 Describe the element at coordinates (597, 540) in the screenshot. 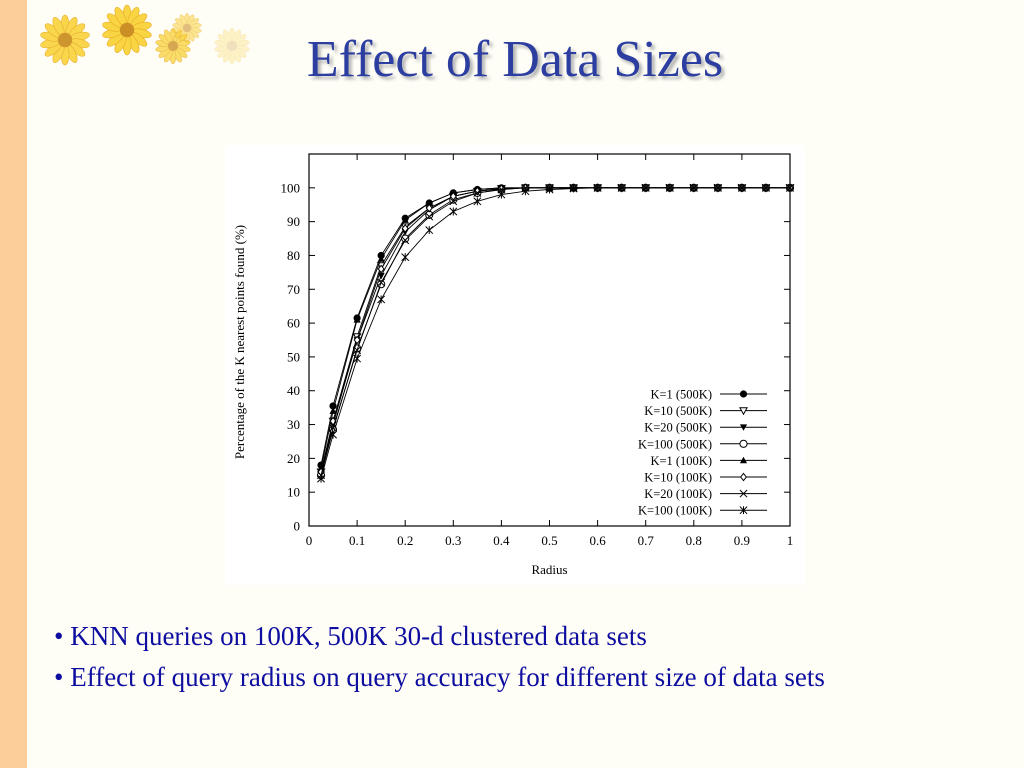

I see `x-tick-label: 0.6` at that location.